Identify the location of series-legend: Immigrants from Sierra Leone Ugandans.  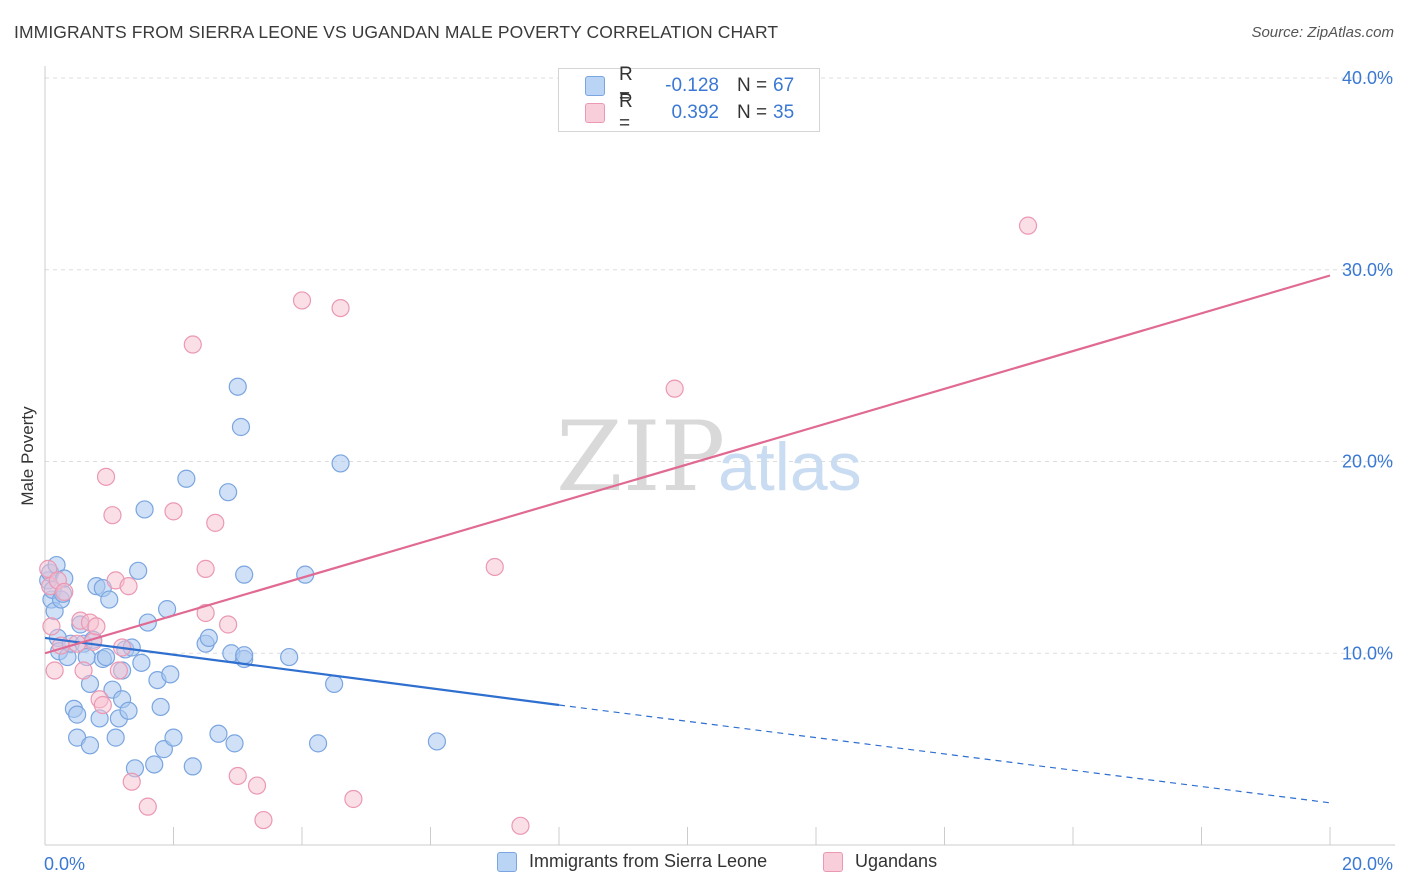
(703, 865).